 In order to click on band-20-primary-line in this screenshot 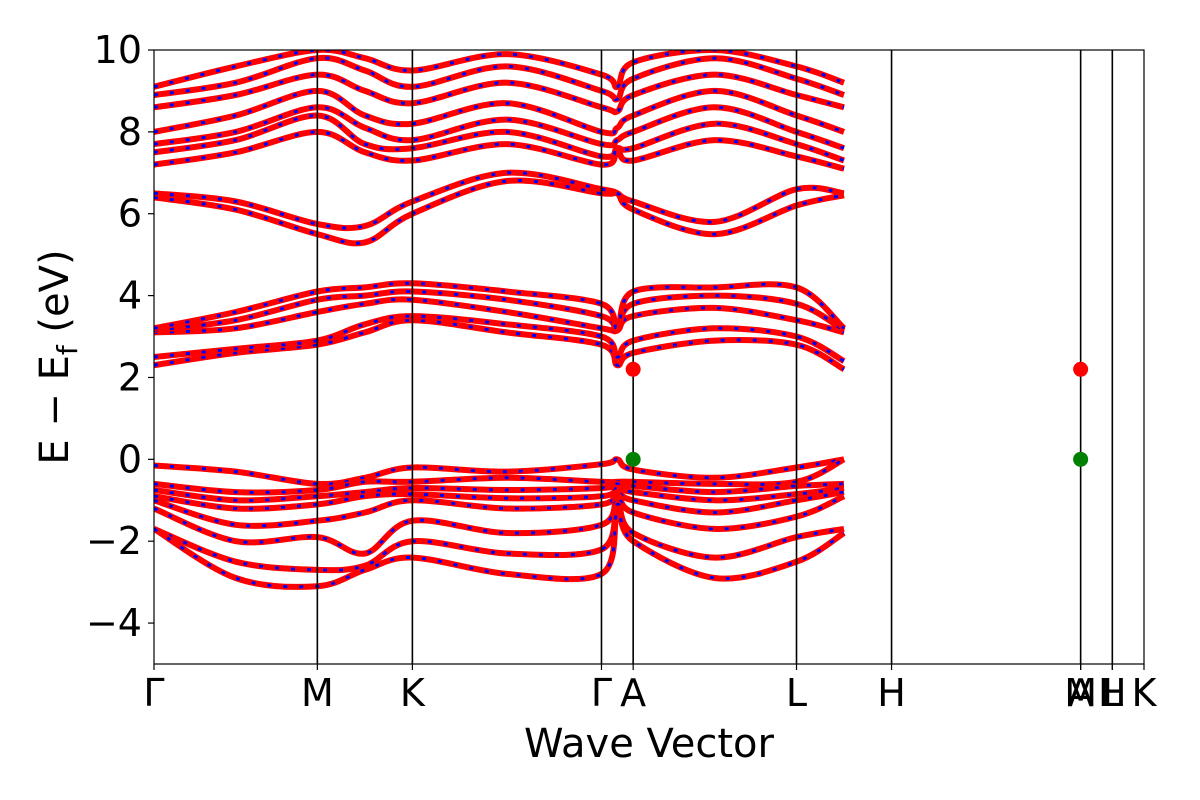, I will do `click(499, 78)`.